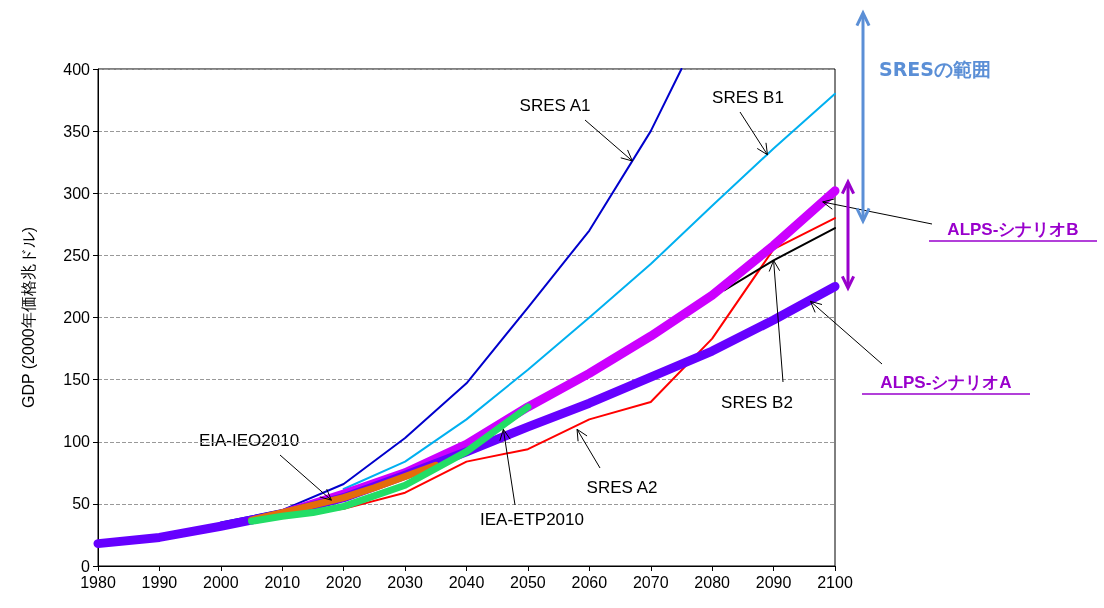 The width and height of the screenshot is (1104, 608). Describe the element at coordinates (712, 582) in the screenshot. I see `x-tick-label: 2080` at that location.